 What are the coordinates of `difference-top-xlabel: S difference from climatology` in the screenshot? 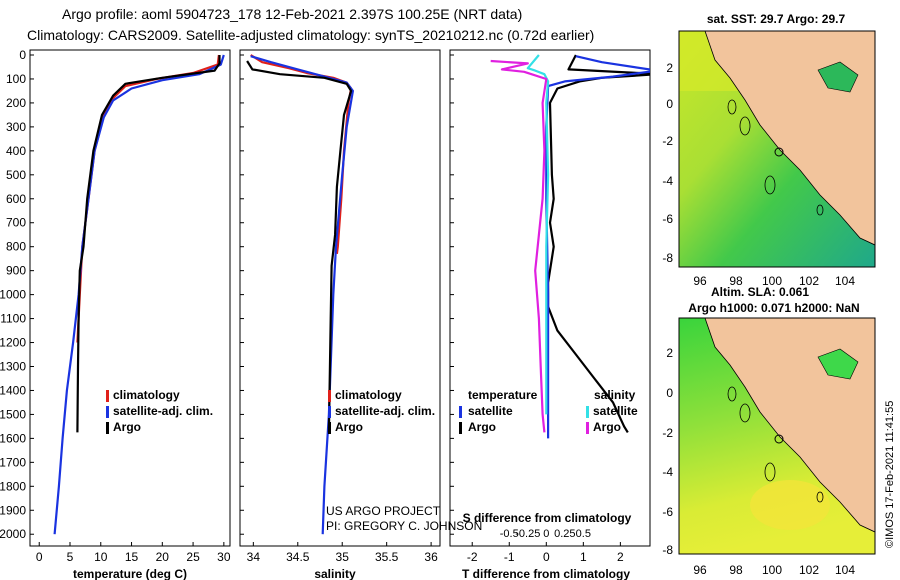 It's located at (547, 518).